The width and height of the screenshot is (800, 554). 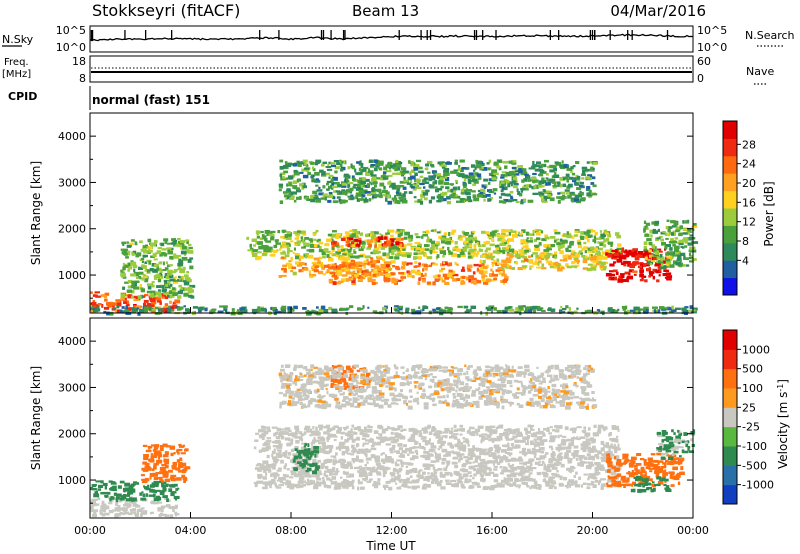 What do you see at coordinates (391, 37) in the screenshot?
I see `noise-line` at bounding box center [391, 37].